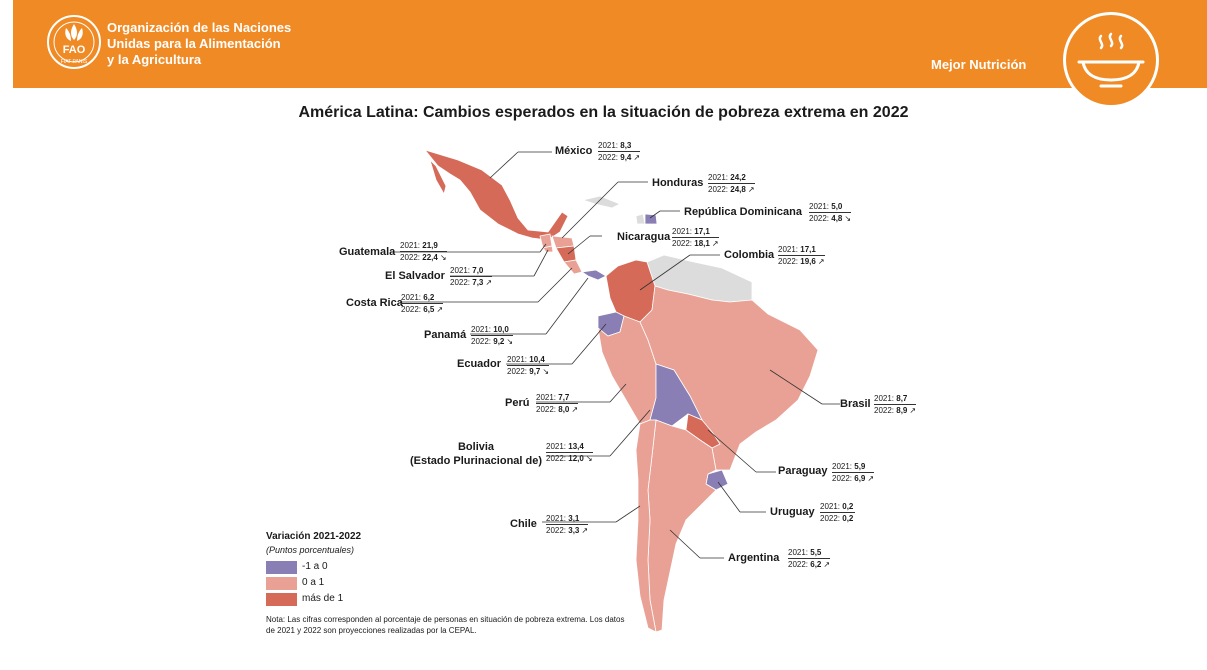 This screenshot has width=1207, height=670. I want to click on label-guatemala: Guatemala, so click(367, 252).